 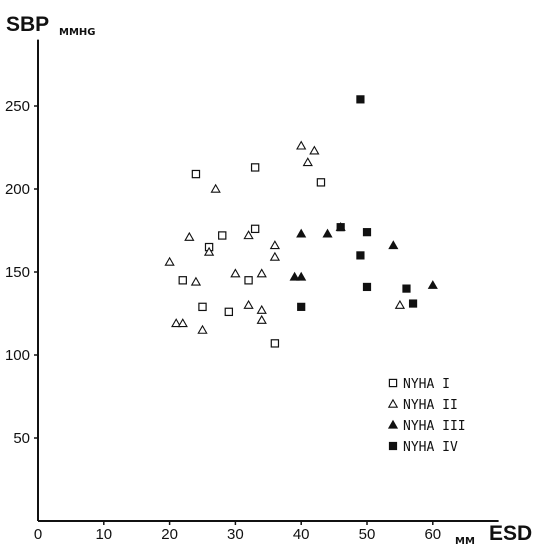 I want to click on x-axis-title: ESD, so click(x=510, y=533).